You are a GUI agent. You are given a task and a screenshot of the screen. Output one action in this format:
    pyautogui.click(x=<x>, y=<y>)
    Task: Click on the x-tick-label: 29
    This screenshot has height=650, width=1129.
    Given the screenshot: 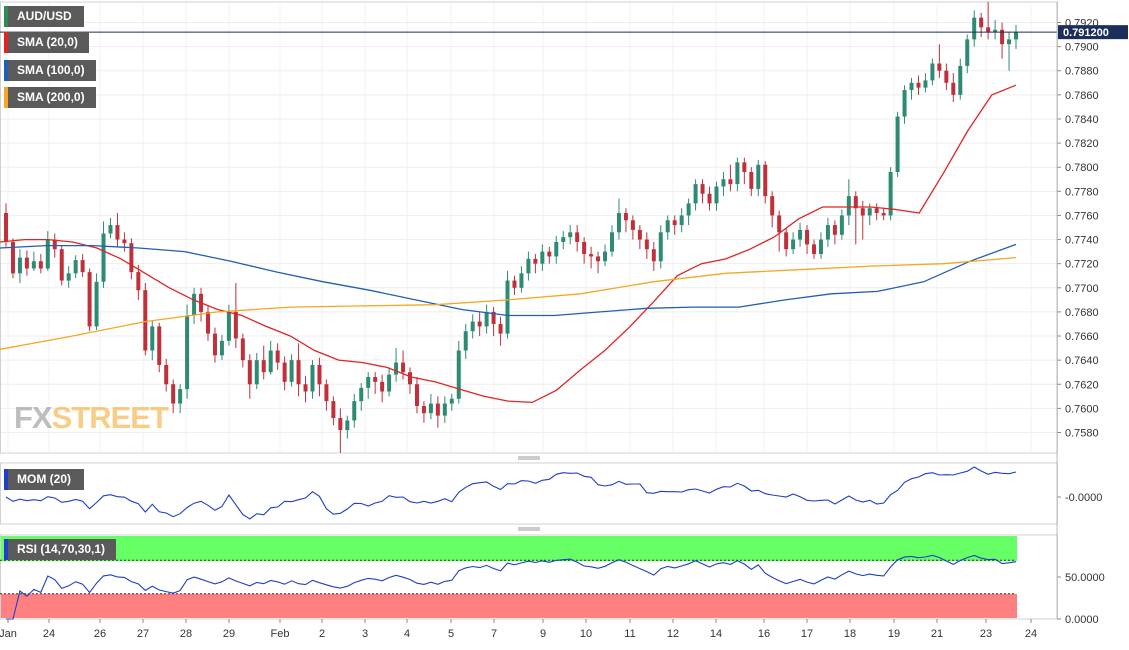 What is the action you would take?
    pyautogui.click(x=229, y=634)
    